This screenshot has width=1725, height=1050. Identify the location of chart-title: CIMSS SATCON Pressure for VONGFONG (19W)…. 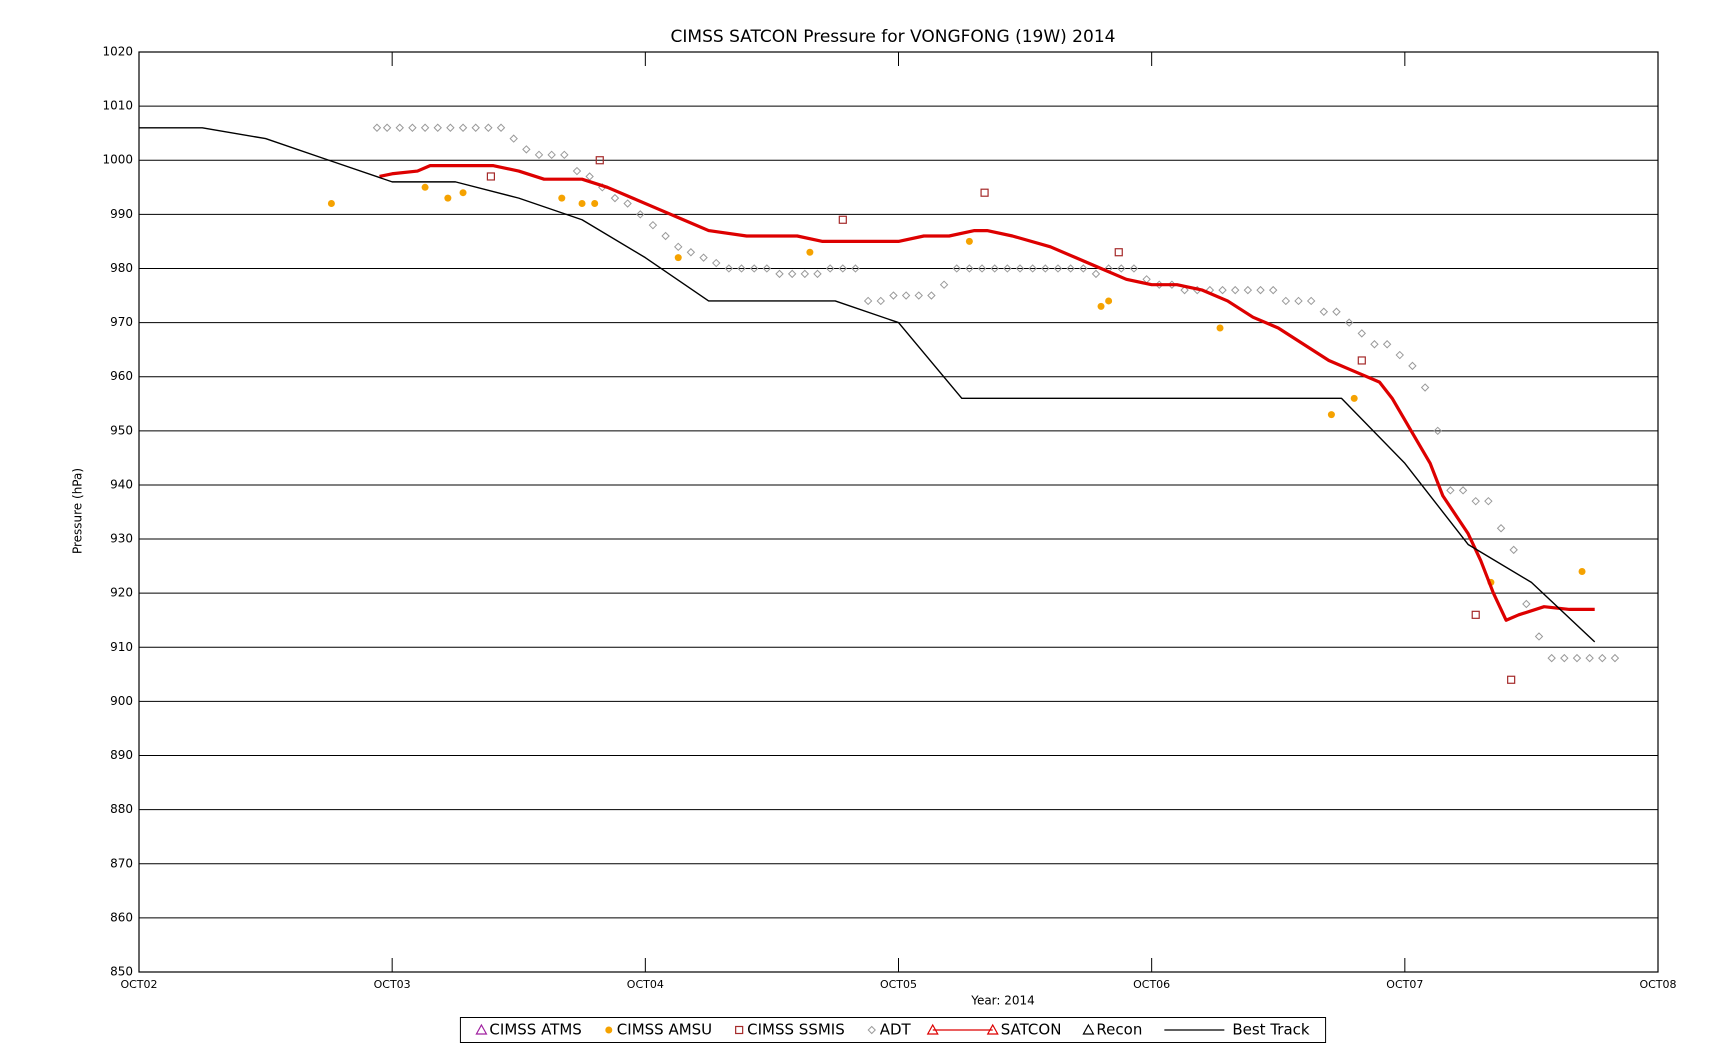
(893, 37).